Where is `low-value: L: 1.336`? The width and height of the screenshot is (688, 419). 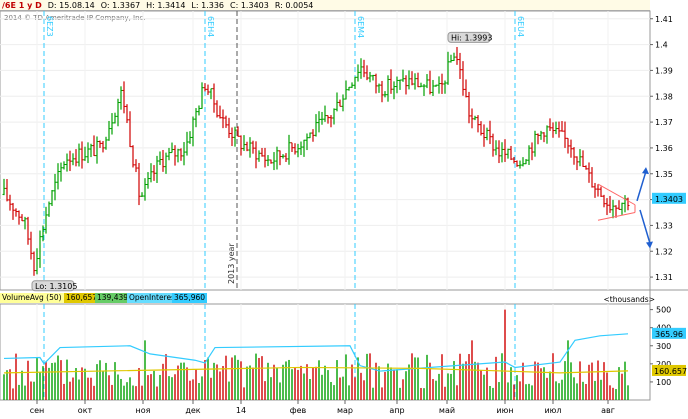
low-value: L: 1.336 is located at coordinates (208, 5).